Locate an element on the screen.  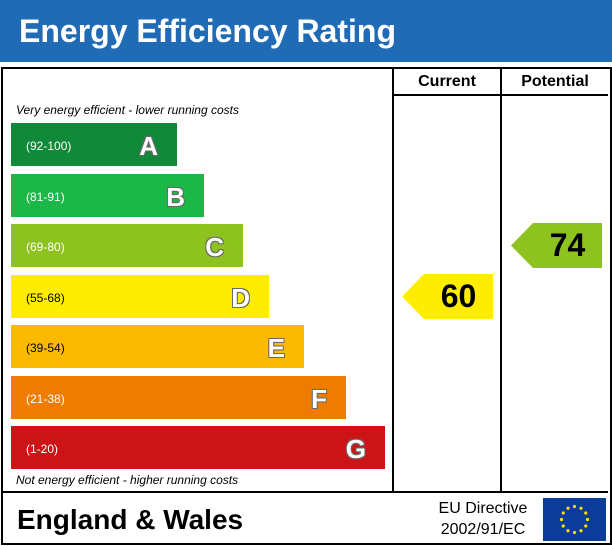
current-arrow-shape is located at coordinates (447, 296).